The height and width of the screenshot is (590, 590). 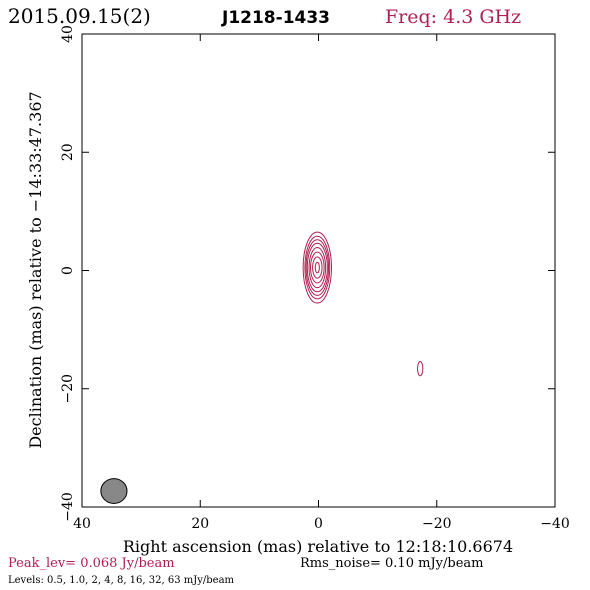 I want to click on x-tick-label: 0, so click(x=318, y=524).